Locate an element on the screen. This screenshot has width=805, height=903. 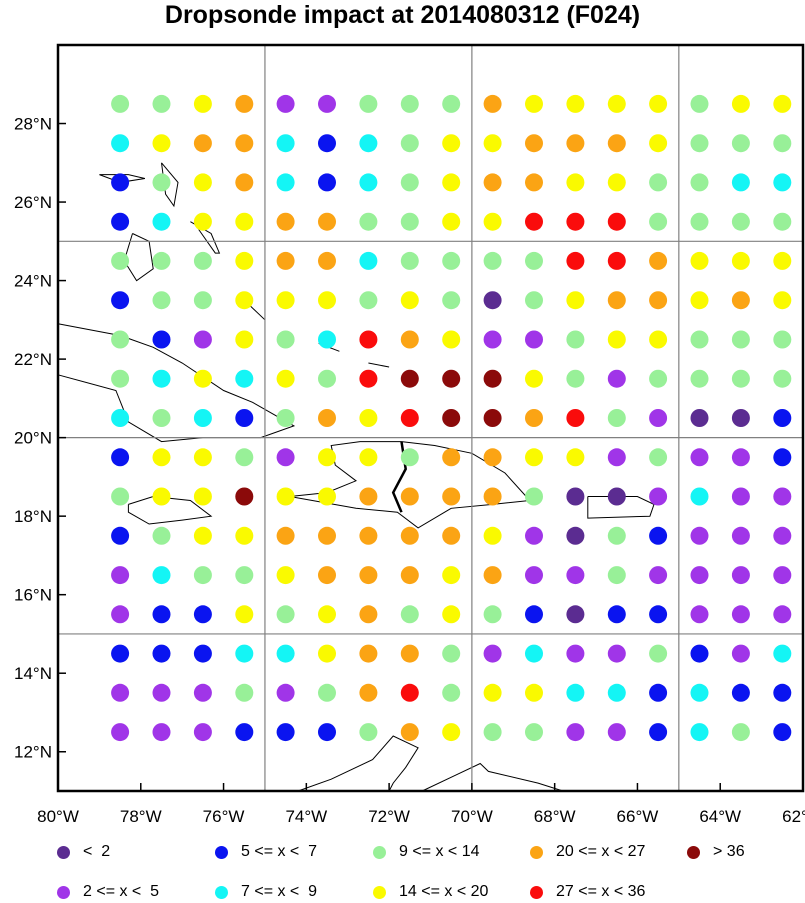
legend-label: 14 <= x < 20 is located at coordinates (444, 891).